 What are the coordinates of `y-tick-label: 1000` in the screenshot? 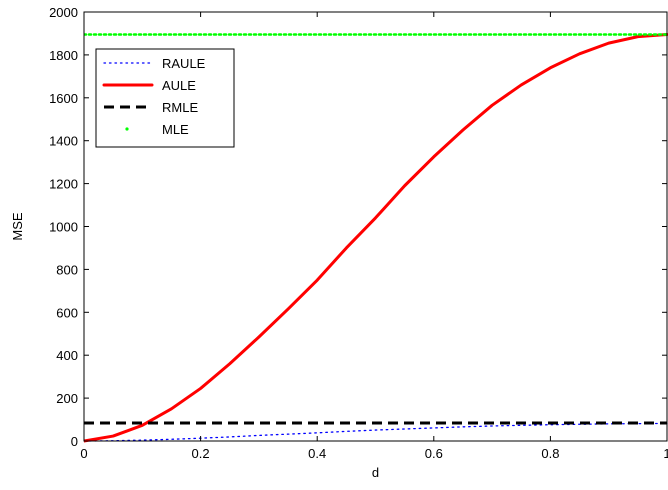 It's located at (63, 227).